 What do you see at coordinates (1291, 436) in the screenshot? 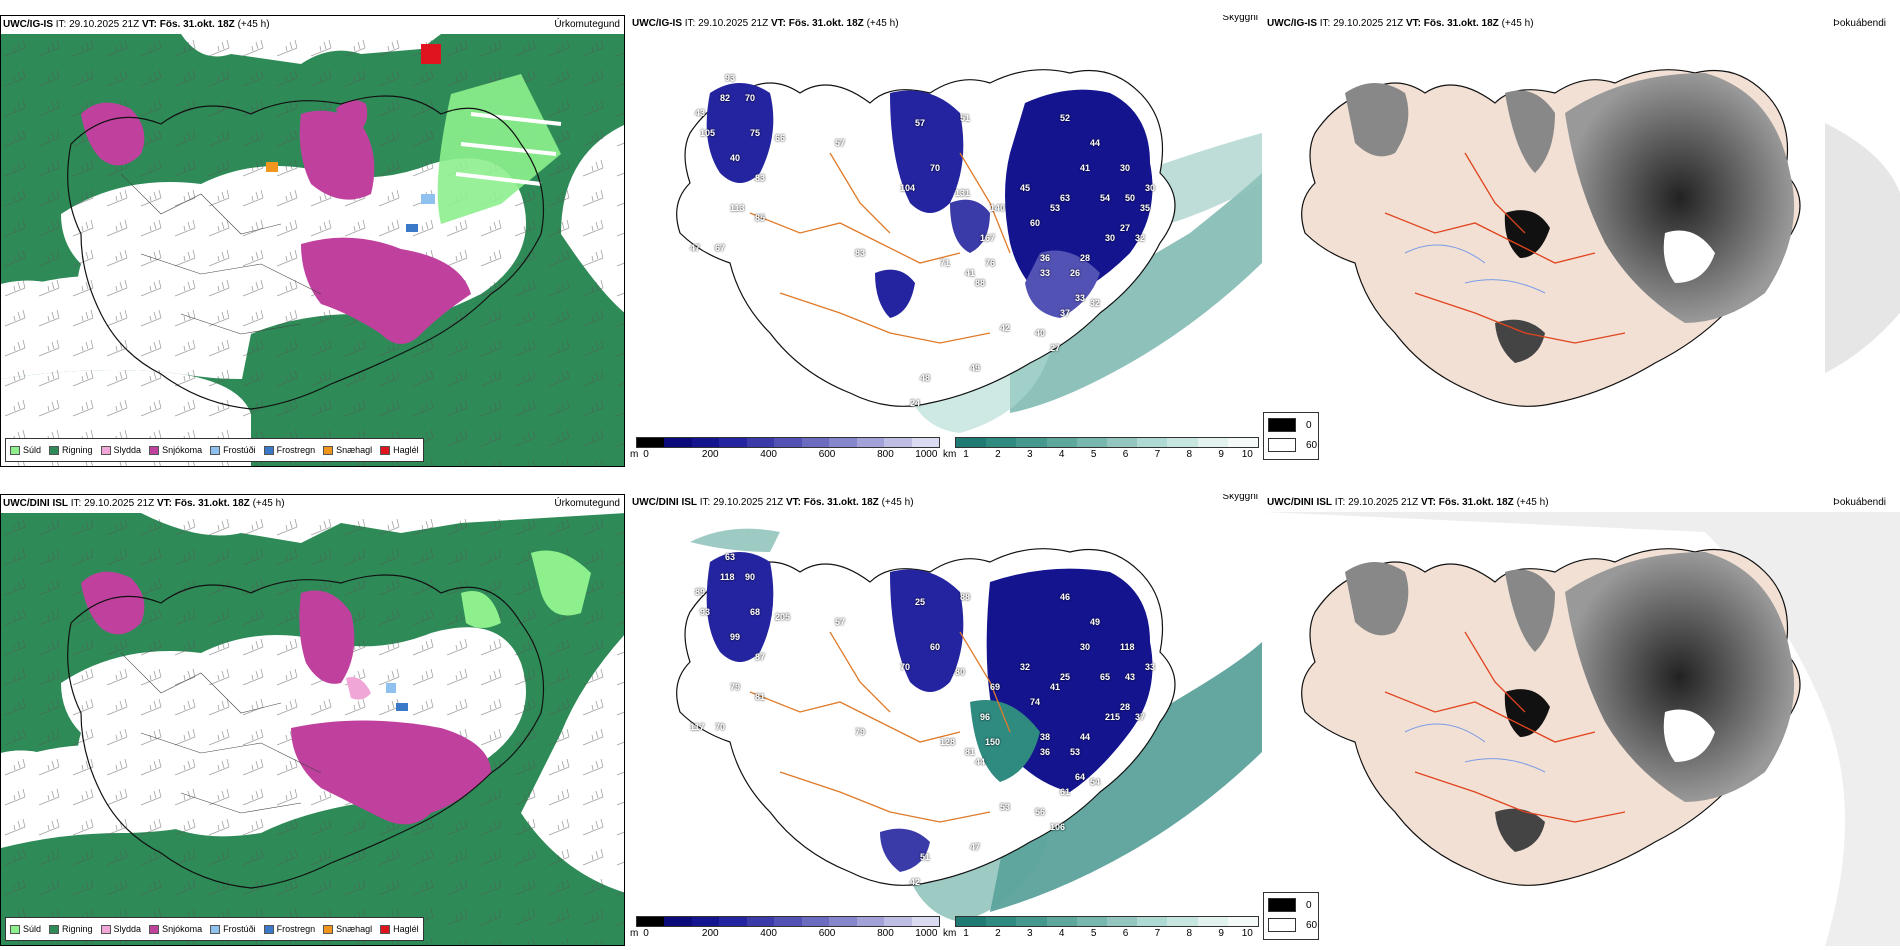
I see `fog-legend-top: 0 60` at bounding box center [1291, 436].